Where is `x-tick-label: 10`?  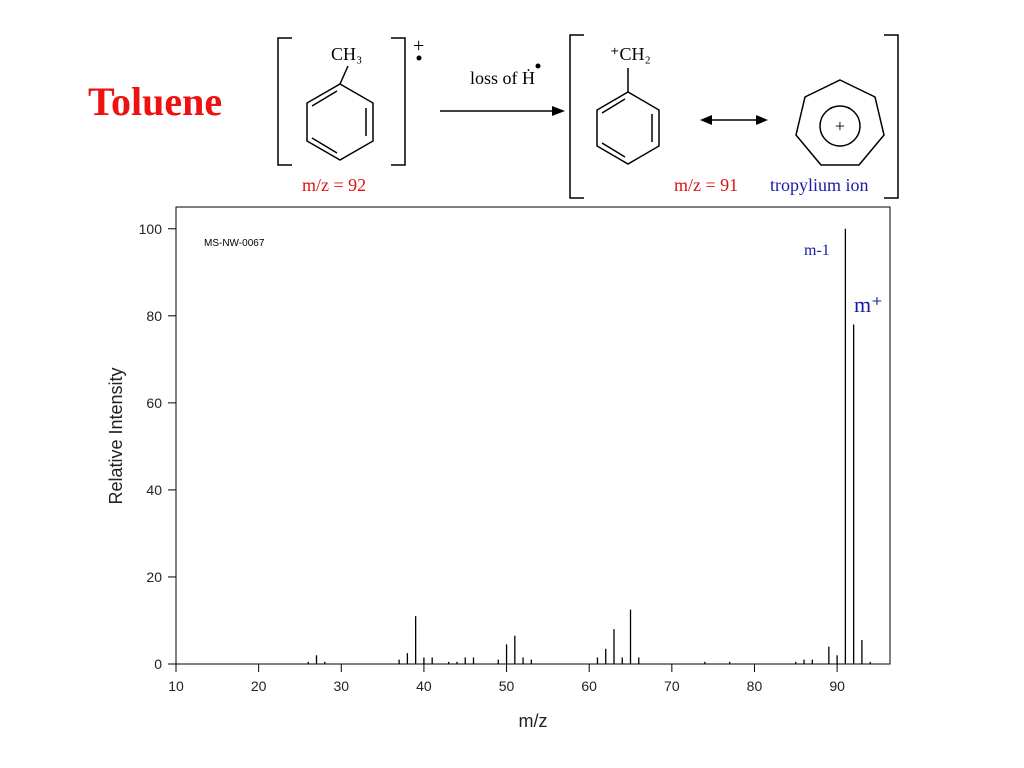
x-tick-label: 10 is located at coordinates (176, 686).